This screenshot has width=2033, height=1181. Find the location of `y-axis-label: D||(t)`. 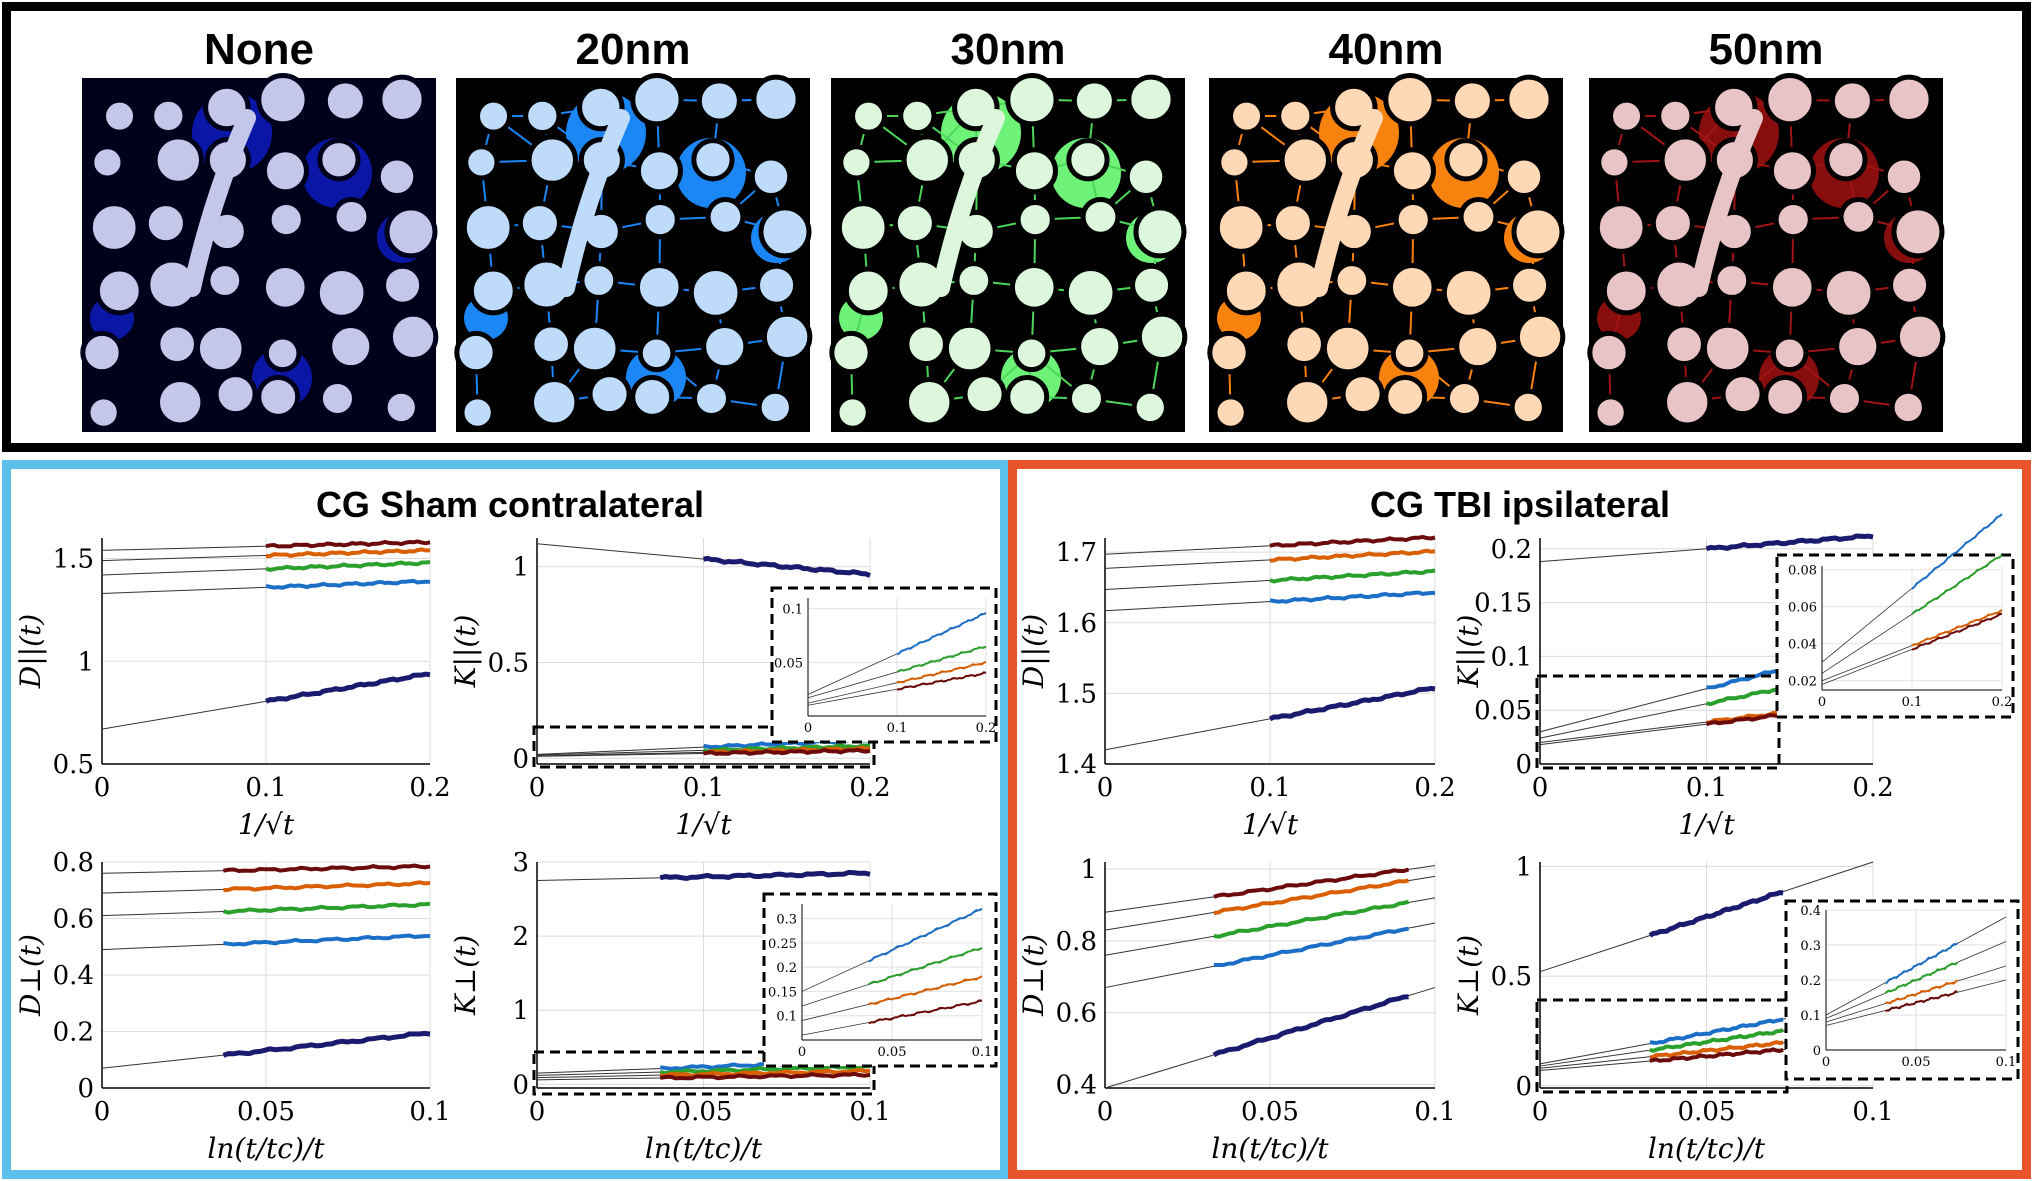

y-axis-label: D||(t) is located at coordinates (1033, 651).